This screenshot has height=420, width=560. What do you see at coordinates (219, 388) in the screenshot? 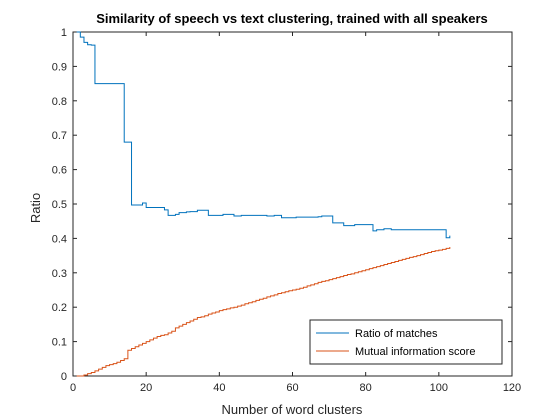
I see `x-tick-label: 40` at bounding box center [219, 388].